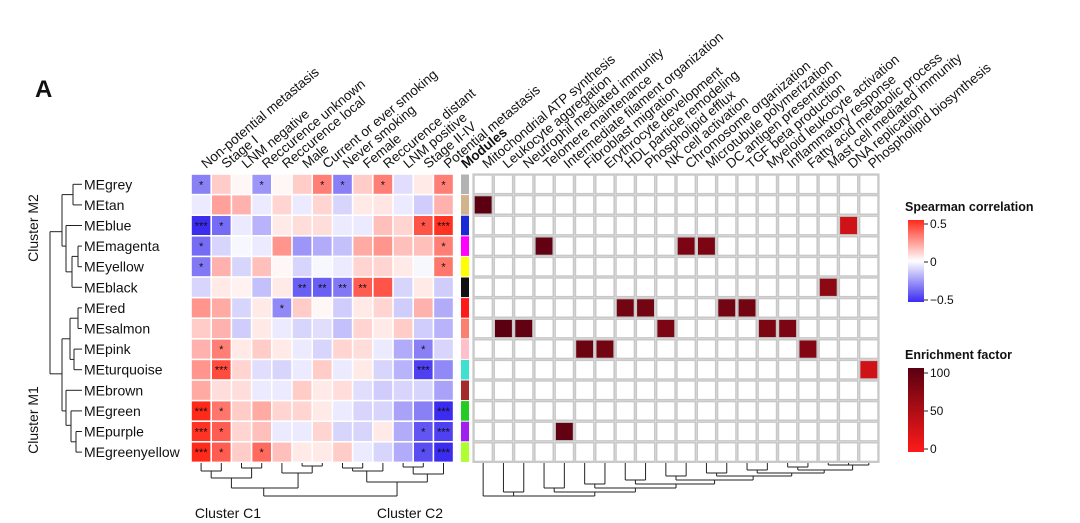  What do you see at coordinates (969, 207) in the screenshot?
I see `spearman-legend-title: Spearman correlation` at bounding box center [969, 207].